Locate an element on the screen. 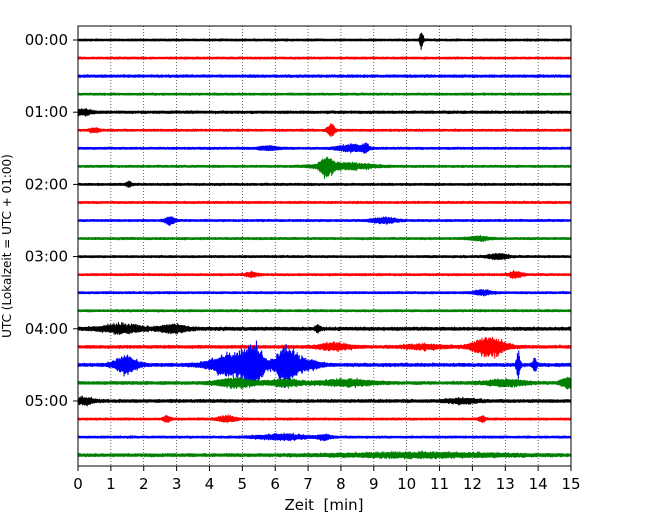 Image resolution: width=650 pixels, height=524 pixels. x-tick-label: 2 is located at coordinates (144, 484).